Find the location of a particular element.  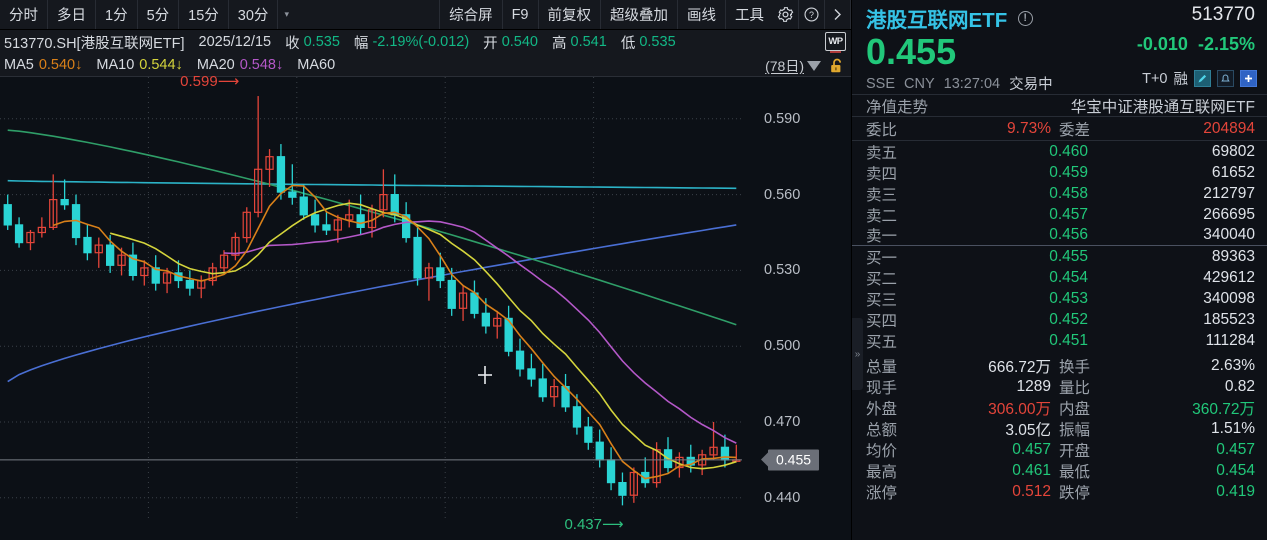

ask-row: 卖三 0.458 212797 is located at coordinates (1059, 193).